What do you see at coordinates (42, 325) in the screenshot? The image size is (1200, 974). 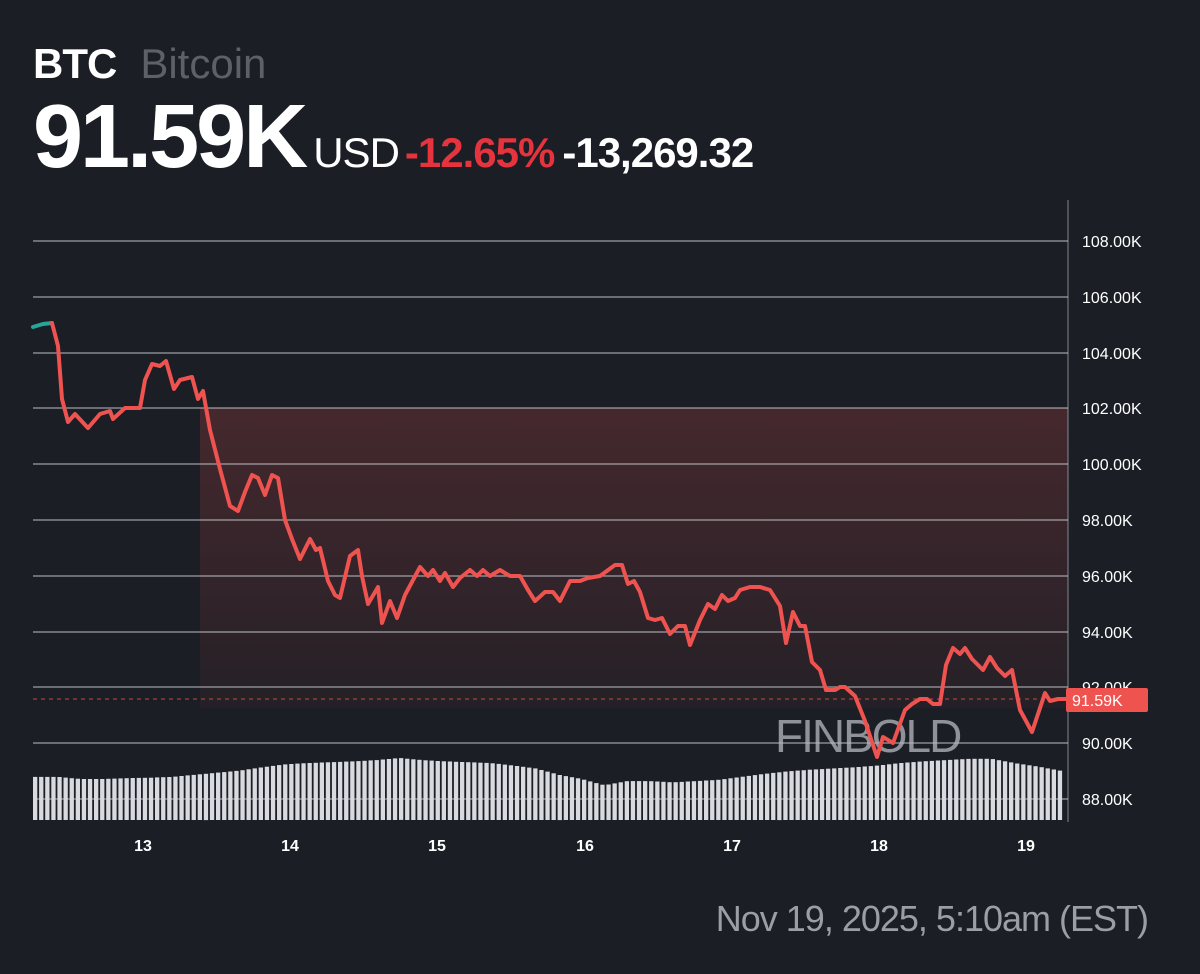 I see `price-line-up` at bounding box center [42, 325].